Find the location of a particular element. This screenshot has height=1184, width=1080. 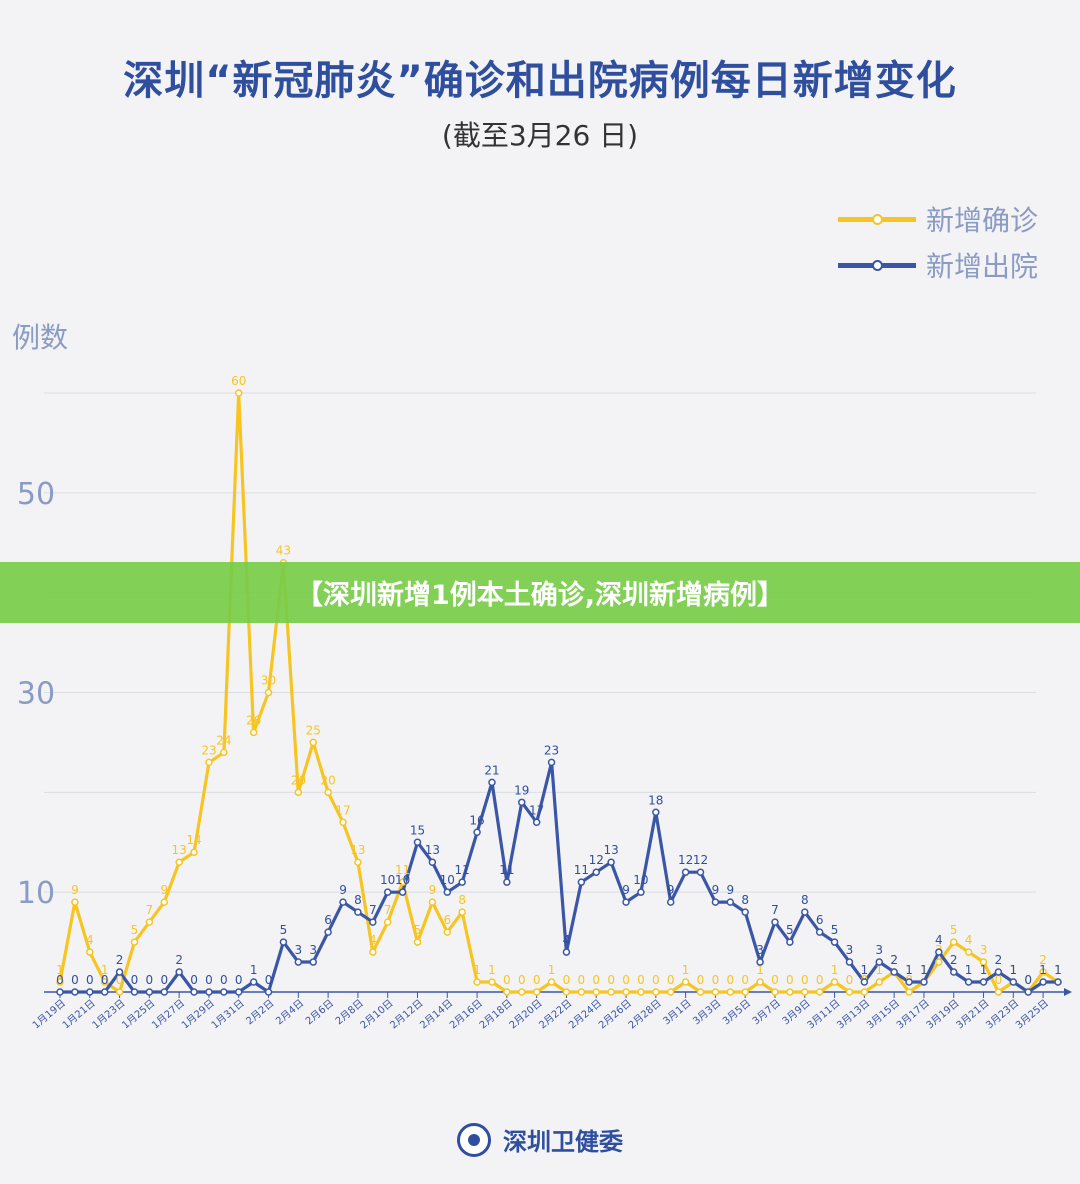

data-label-confirmed: 17 is located at coordinates (342, 810).